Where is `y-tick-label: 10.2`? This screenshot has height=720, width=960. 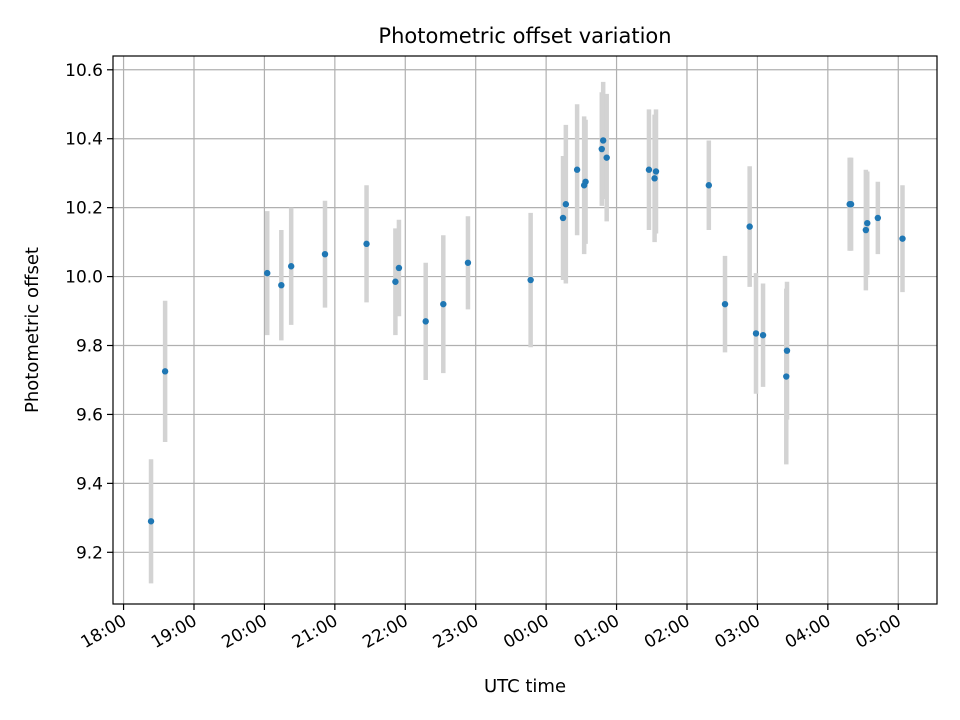
y-tick-label: 10.2 is located at coordinates (84, 209).